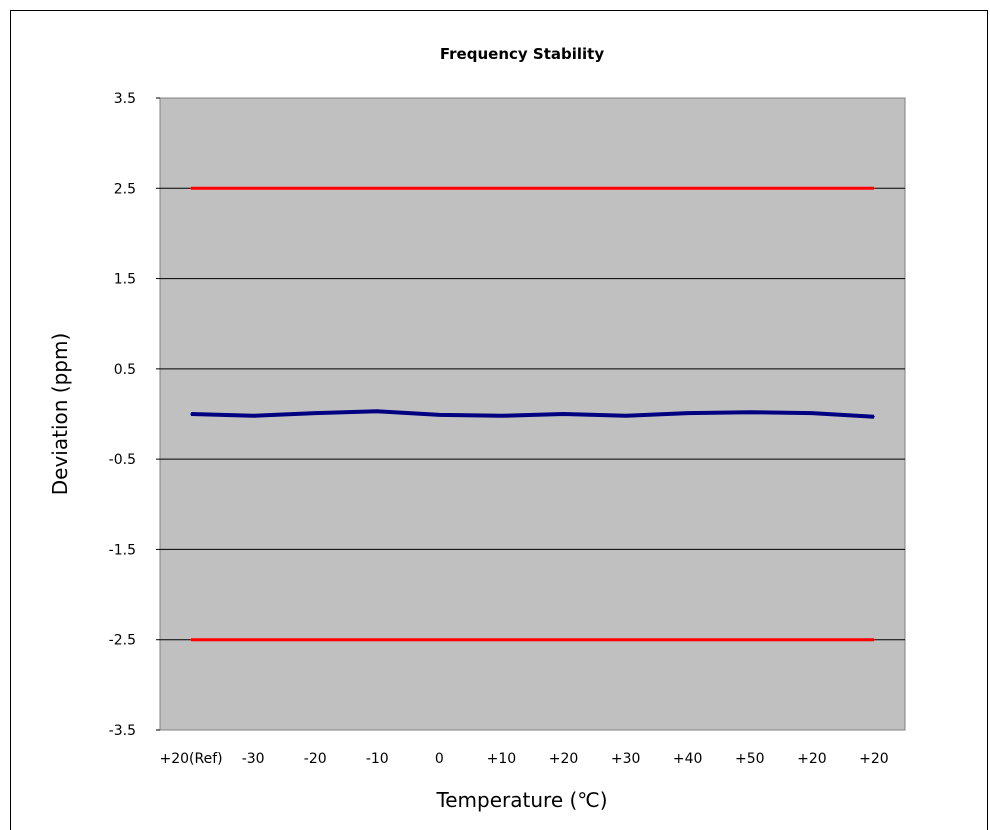 This screenshot has height=830, width=990. Describe the element at coordinates (315, 759) in the screenshot. I see `x-tick-label: -20` at that location.